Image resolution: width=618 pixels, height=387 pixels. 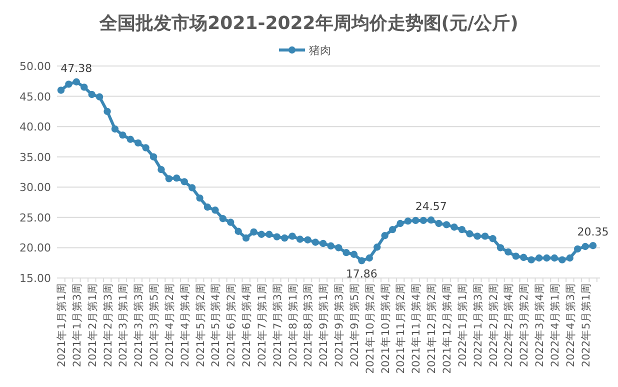 What do you see at coordinates (354, 325) in the screenshot?
I see `x-tick-label: 2021年9月第5周` at bounding box center [354, 325].